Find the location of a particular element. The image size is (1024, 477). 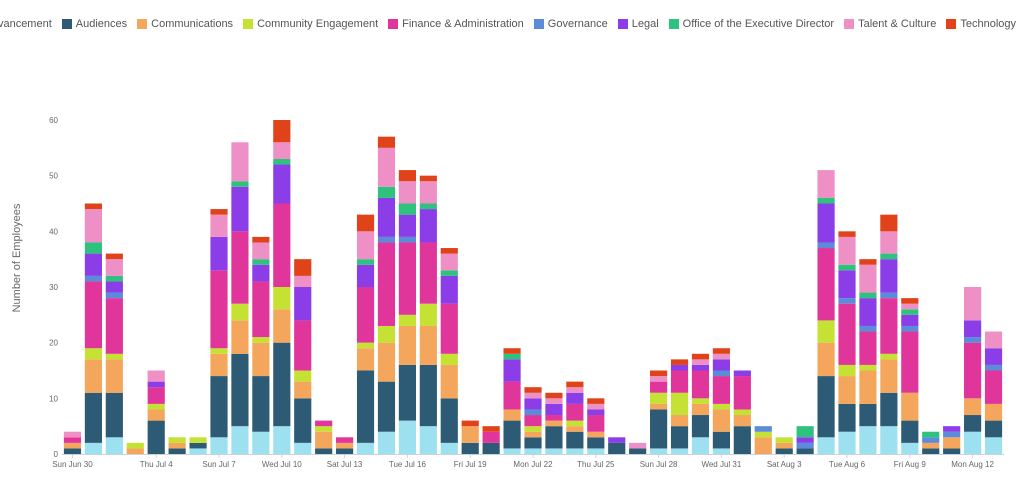

legend-item-communications: Communications is located at coordinates (185, 24).